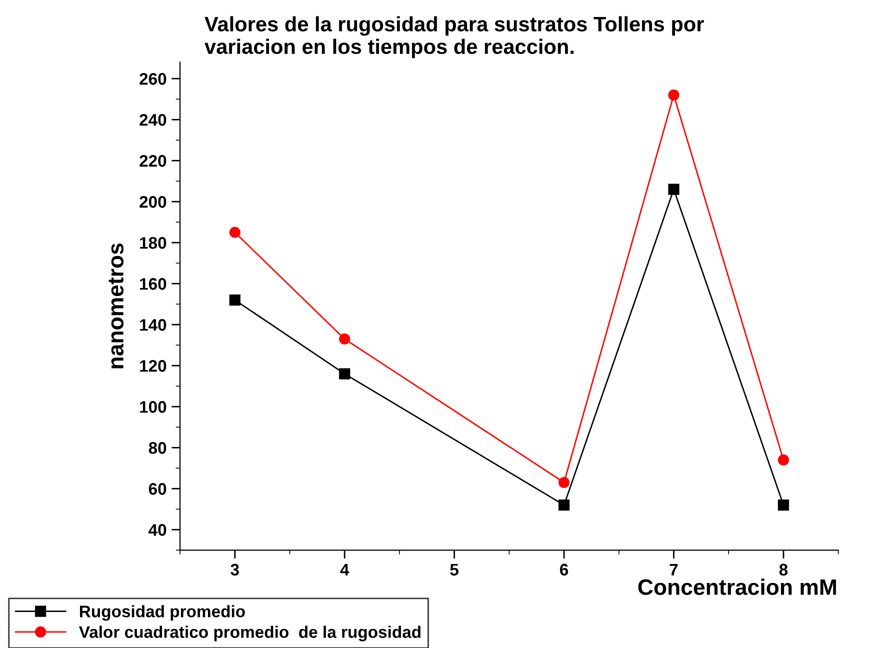 The width and height of the screenshot is (889, 648). I want to click on y-tick-label: 120, so click(153, 366).